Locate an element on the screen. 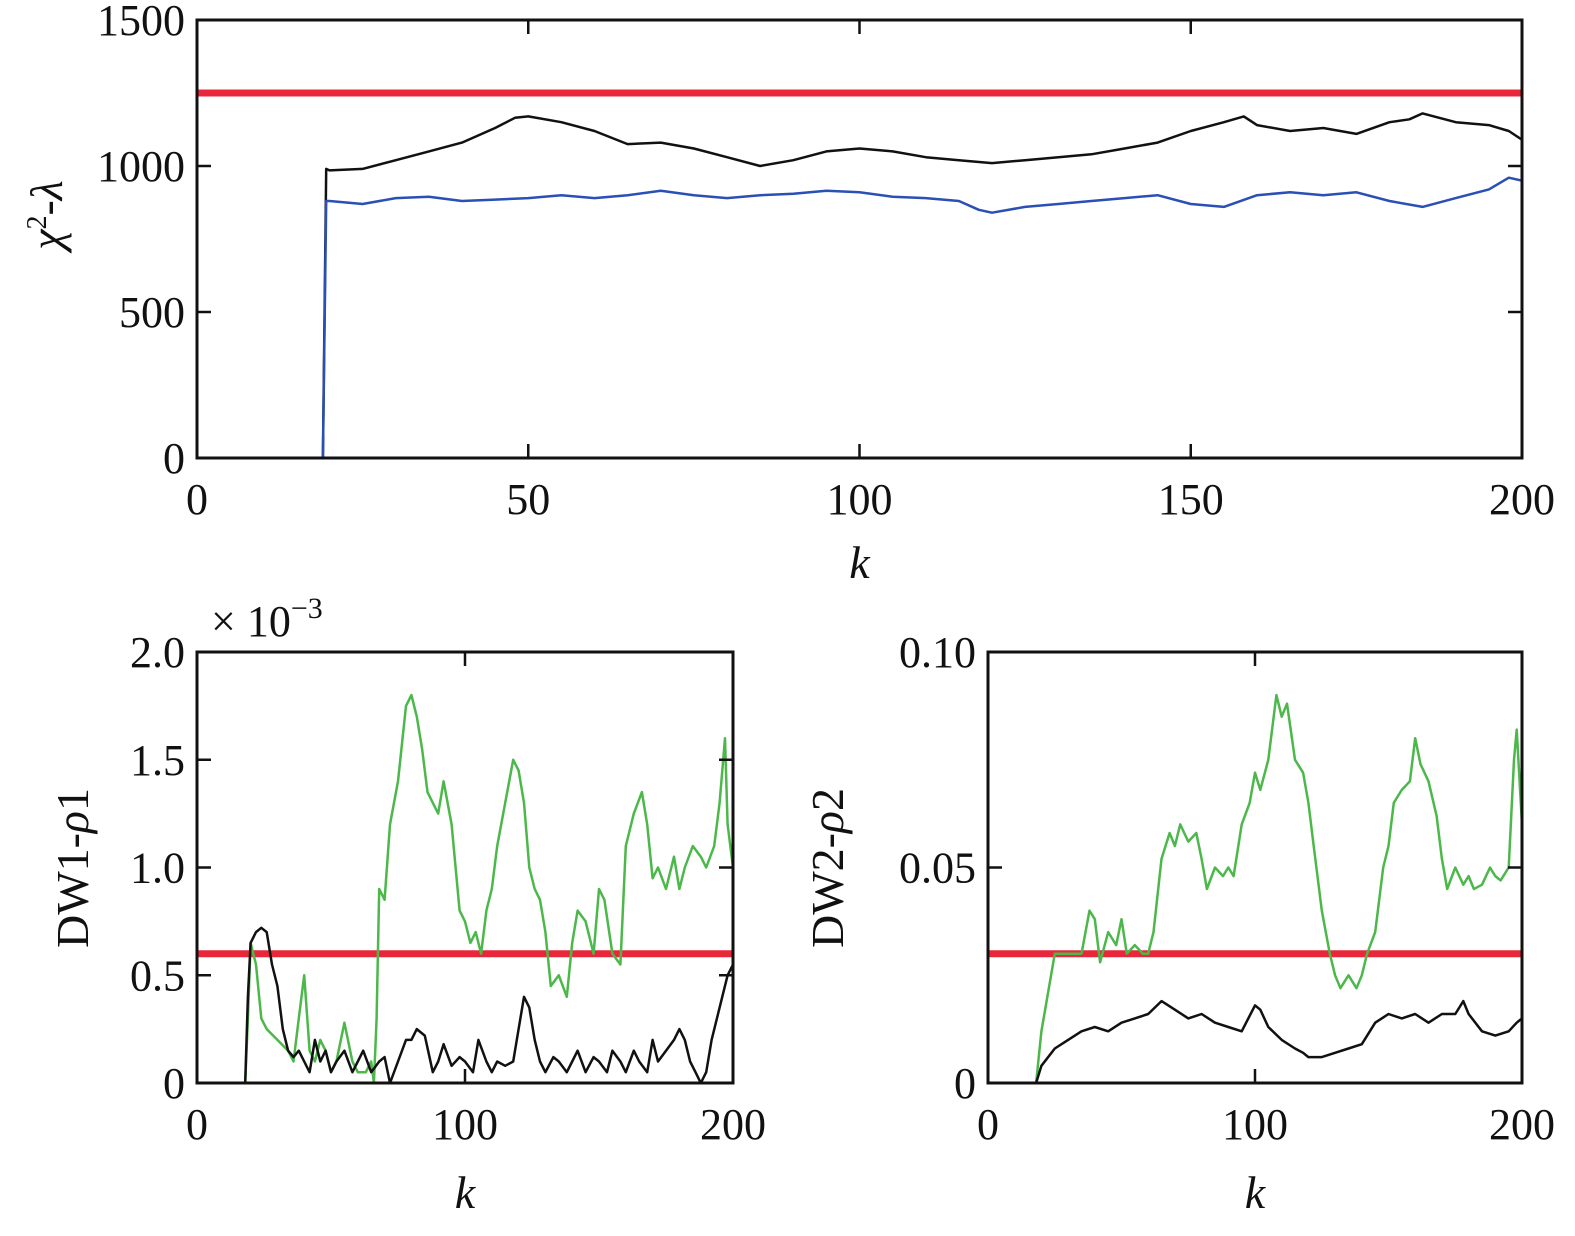  plot-frame is located at coordinates (1255, 867).